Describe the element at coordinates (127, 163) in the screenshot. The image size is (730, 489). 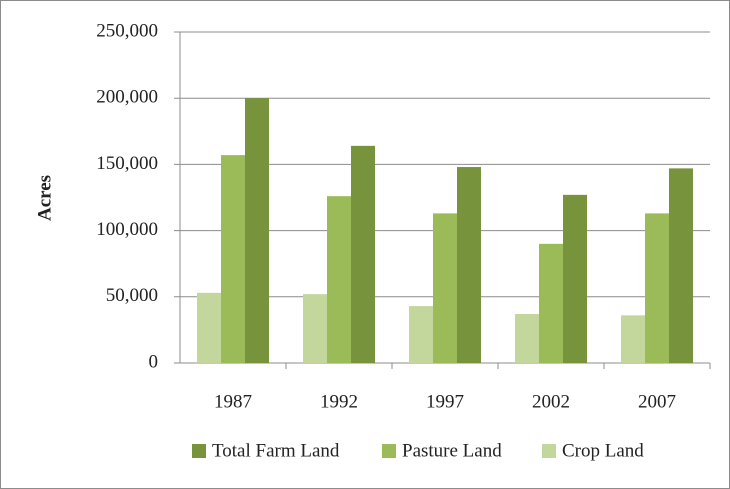
I see `y-tick-label: 150,000` at that location.